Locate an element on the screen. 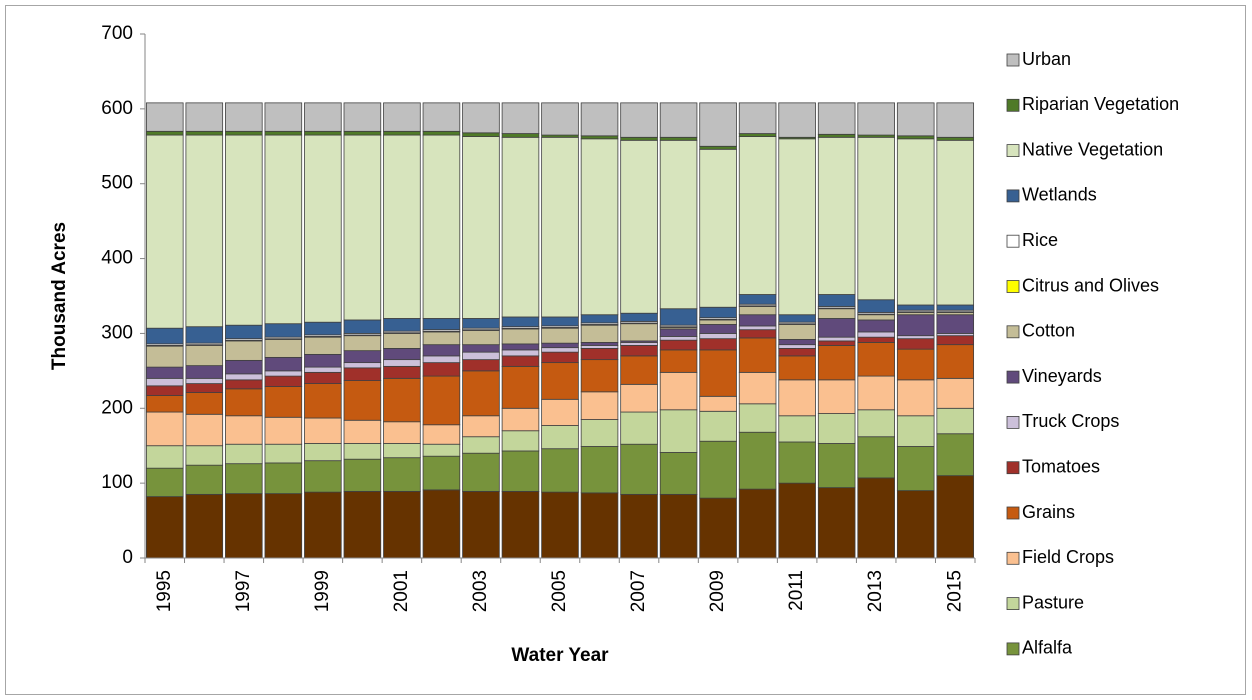  y-tick-label: 600 is located at coordinates (117, 108).